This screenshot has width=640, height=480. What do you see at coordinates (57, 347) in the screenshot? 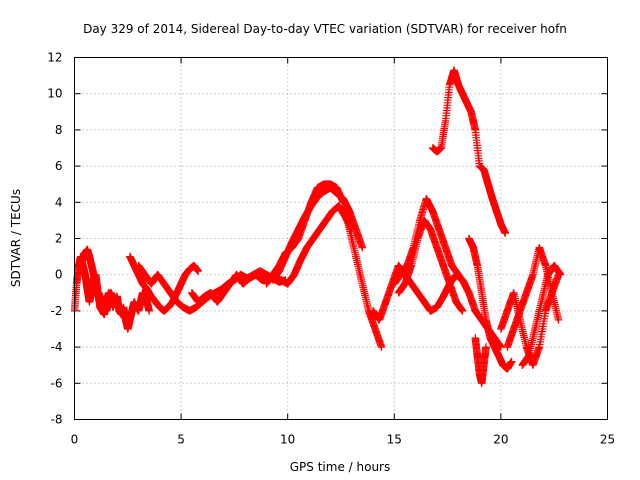
I see `y-tick-label: -4` at bounding box center [57, 347].